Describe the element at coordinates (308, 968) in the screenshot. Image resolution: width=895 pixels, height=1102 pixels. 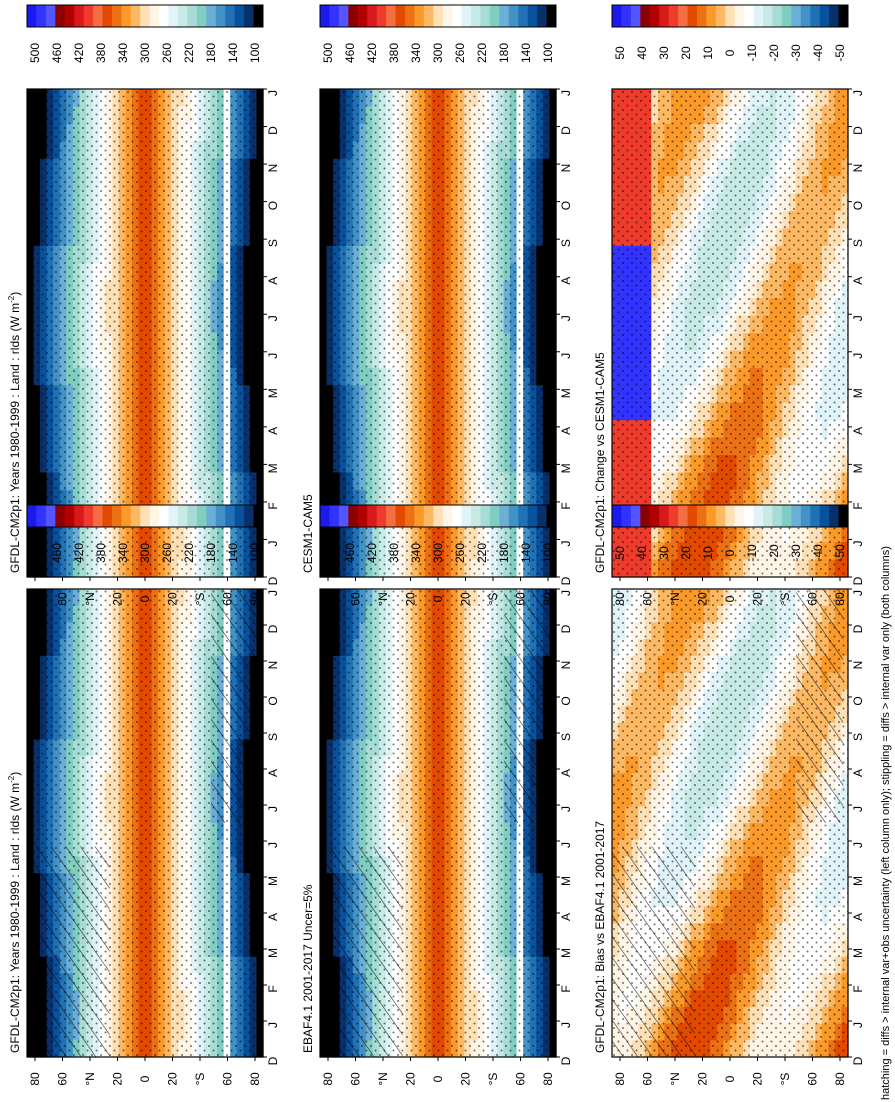
I see `panel-title: EBAF4.1 2001-2017 Uncer=5%` at that location.